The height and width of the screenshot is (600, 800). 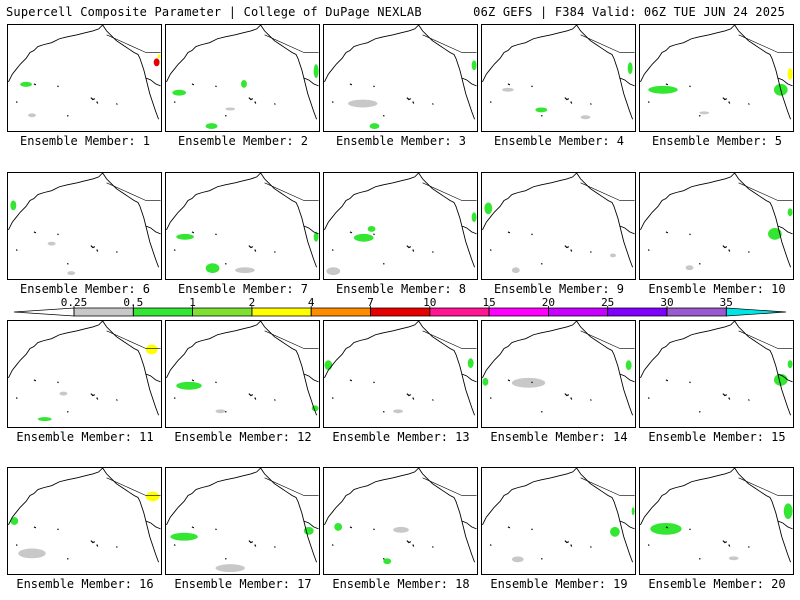 What do you see at coordinates (243, 141) in the screenshot?
I see `ensemble-member-label: Ensemble Member: 2` at bounding box center [243, 141].